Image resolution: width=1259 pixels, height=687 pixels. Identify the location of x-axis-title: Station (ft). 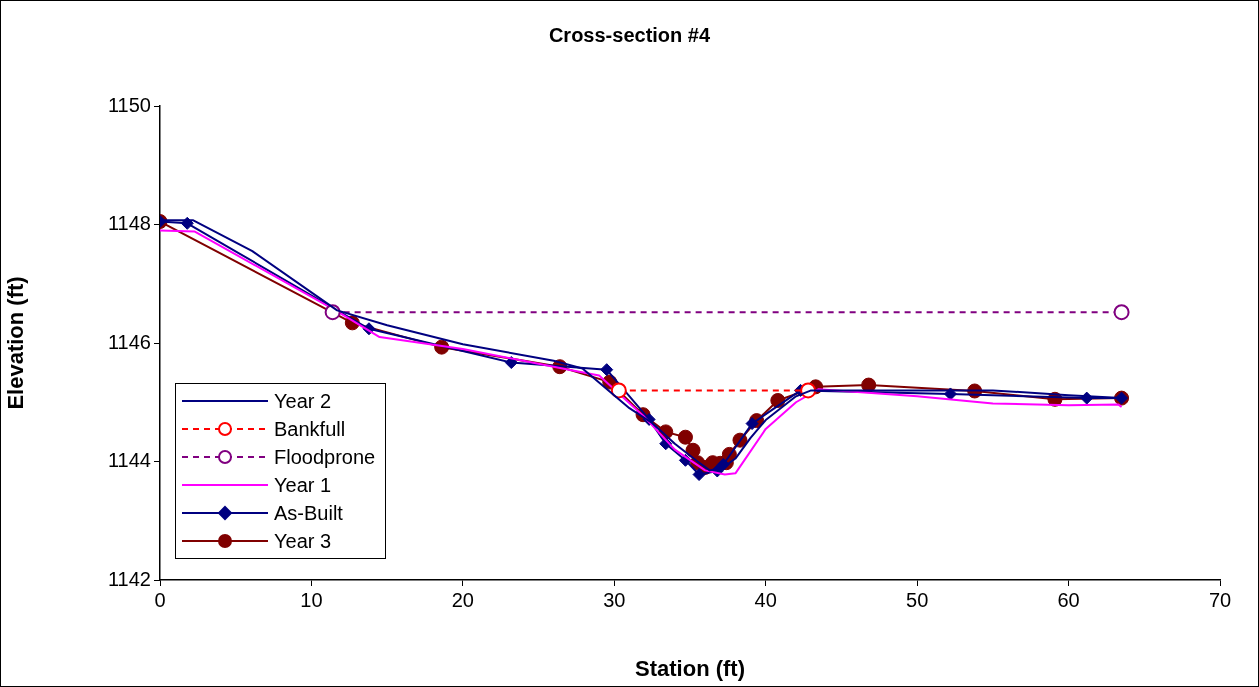
(690, 668).